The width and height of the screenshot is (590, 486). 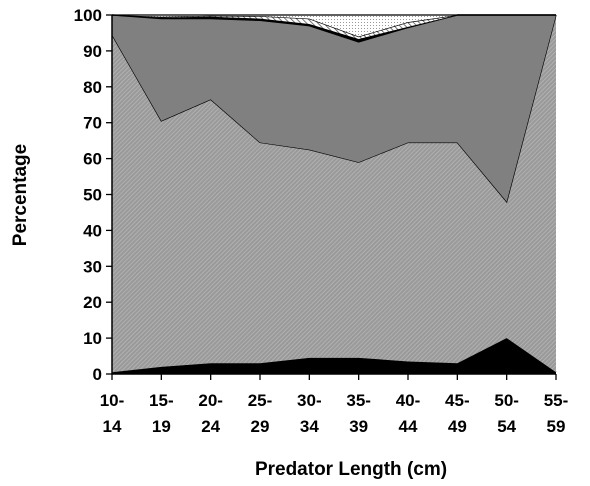 I want to click on x-tick-label: 19, so click(x=161, y=426).